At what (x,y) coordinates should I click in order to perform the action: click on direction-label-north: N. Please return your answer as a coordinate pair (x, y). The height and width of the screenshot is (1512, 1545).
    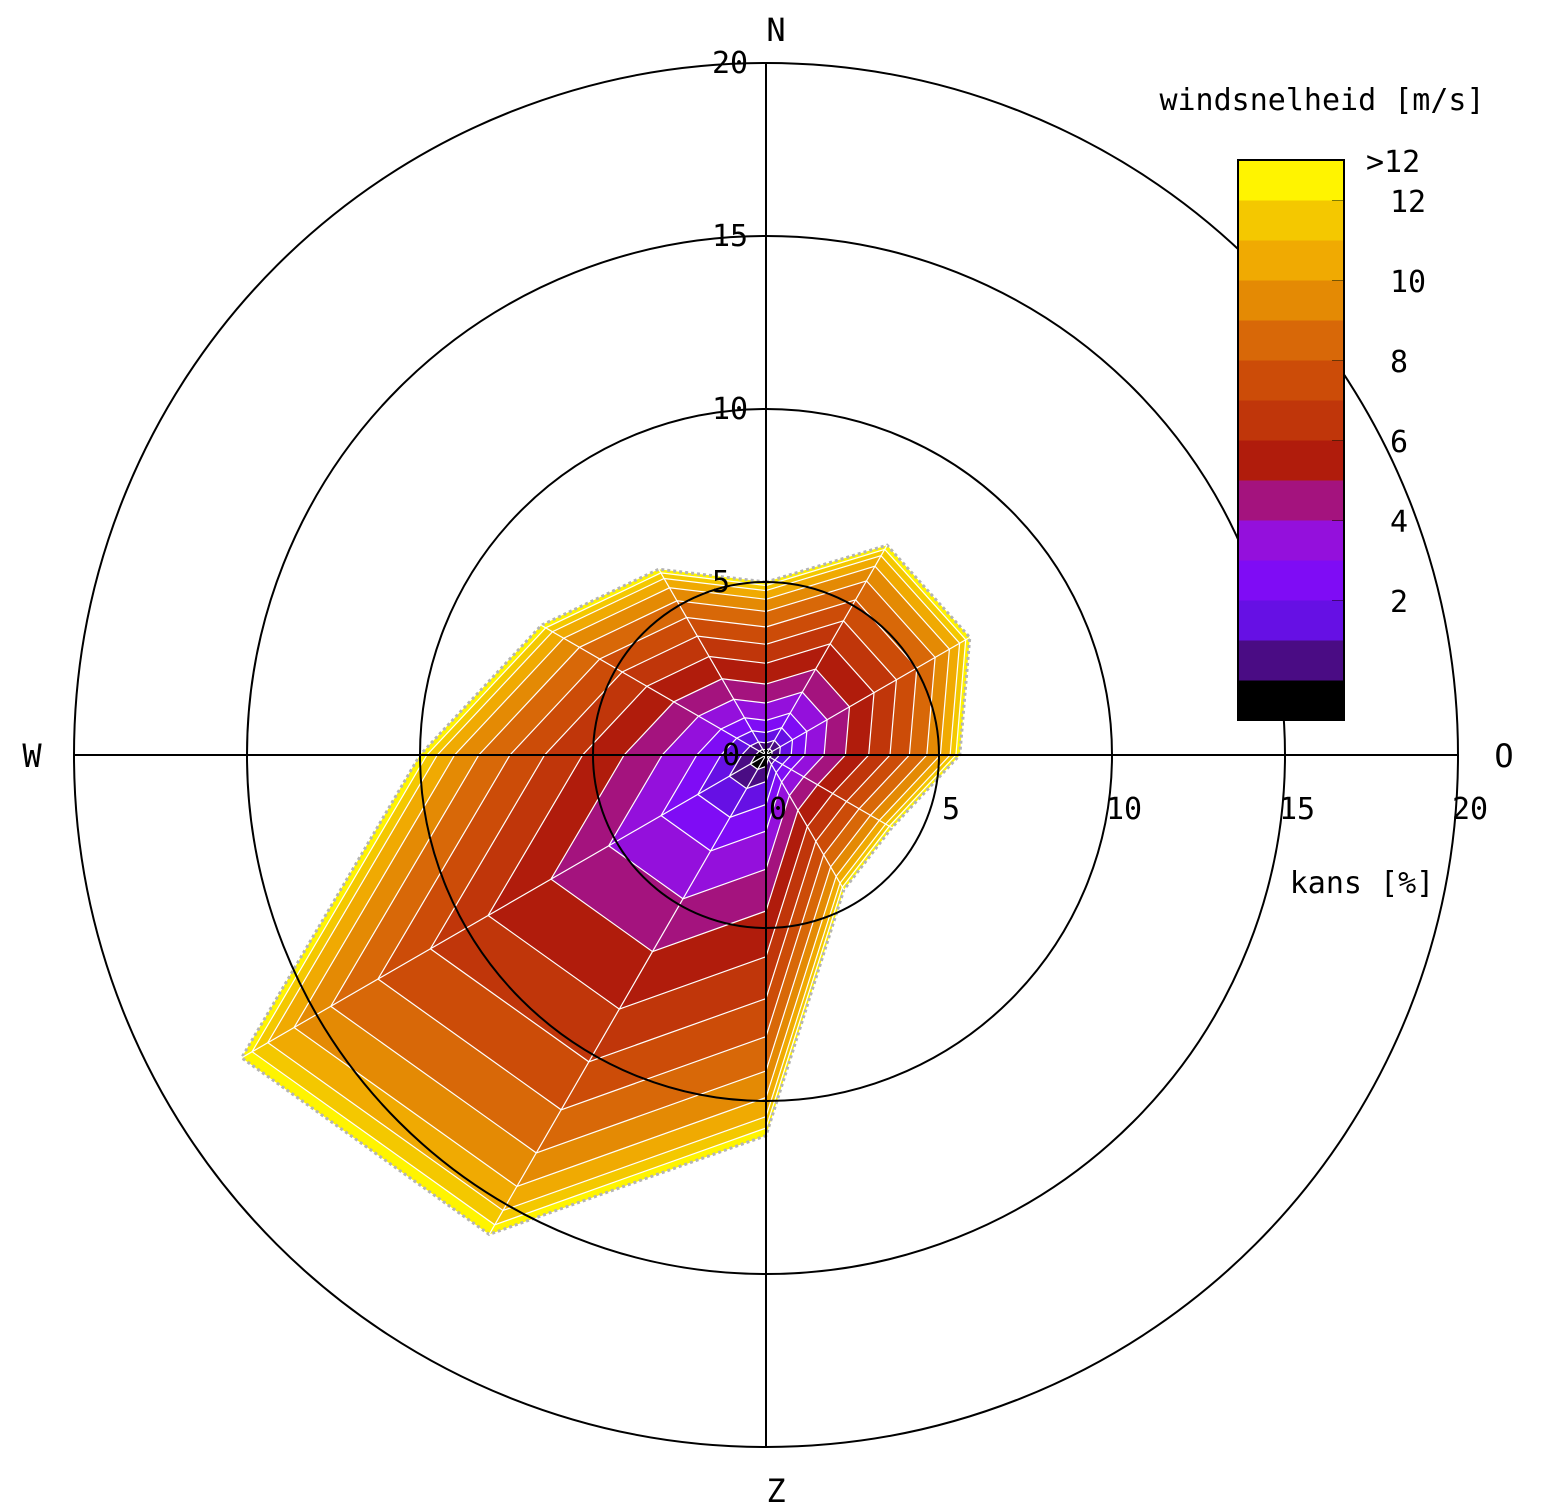
    Looking at the image, I should click on (775, 30).